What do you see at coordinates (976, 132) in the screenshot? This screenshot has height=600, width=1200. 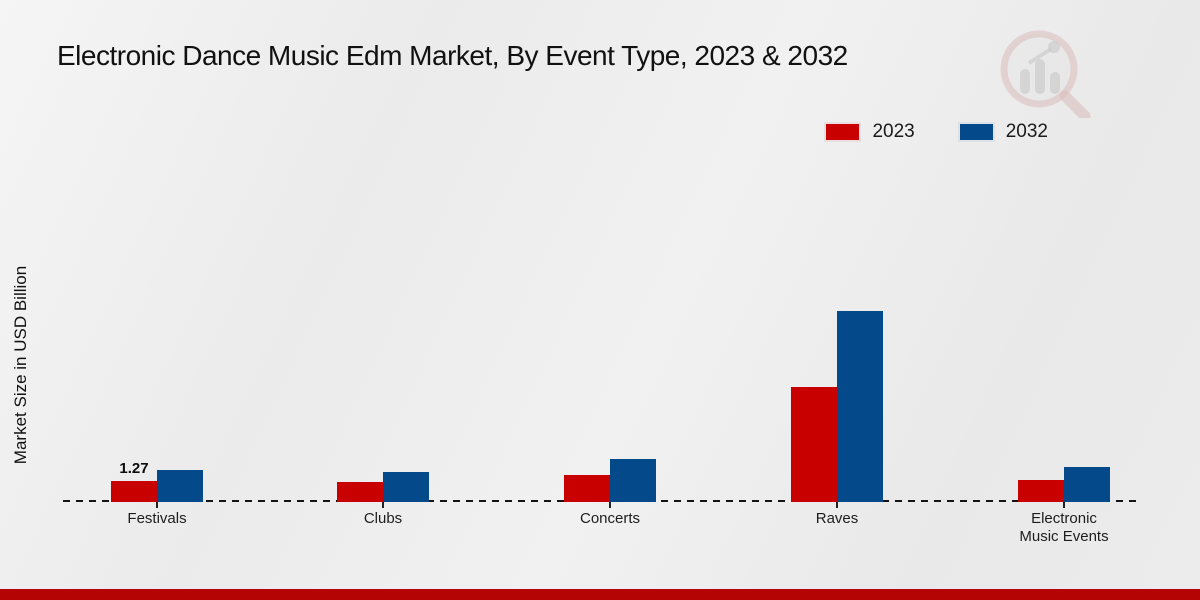 I see `legend-swatch-2032` at bounding box center [976, 132].